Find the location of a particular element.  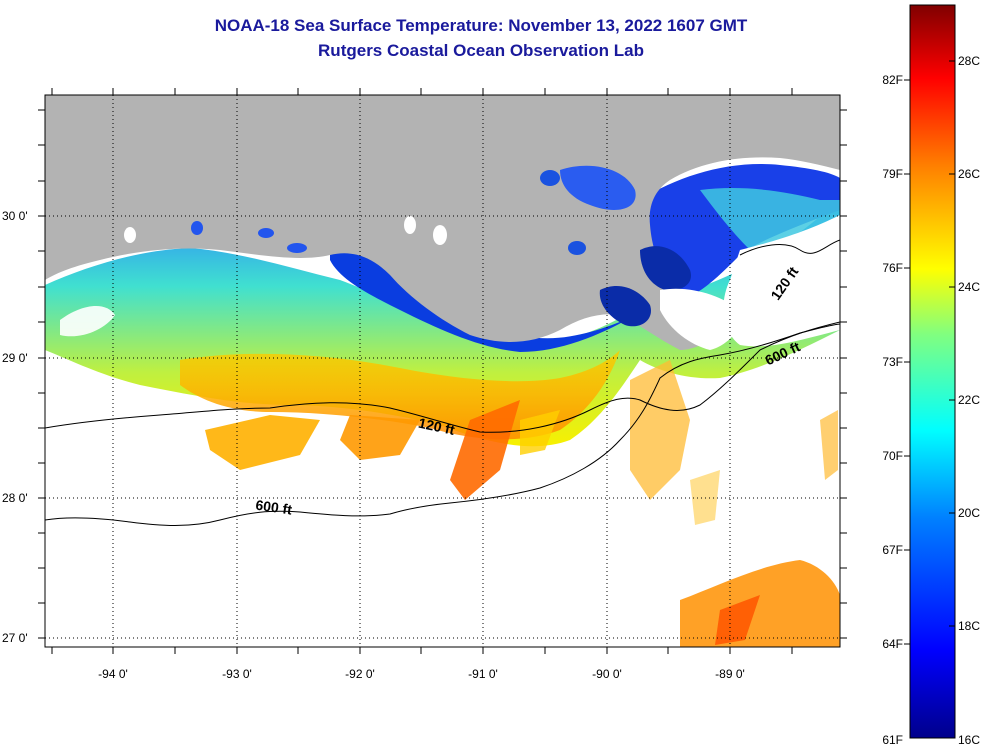

colorbar-c-label: 24C is located at coordinates (969, 287).